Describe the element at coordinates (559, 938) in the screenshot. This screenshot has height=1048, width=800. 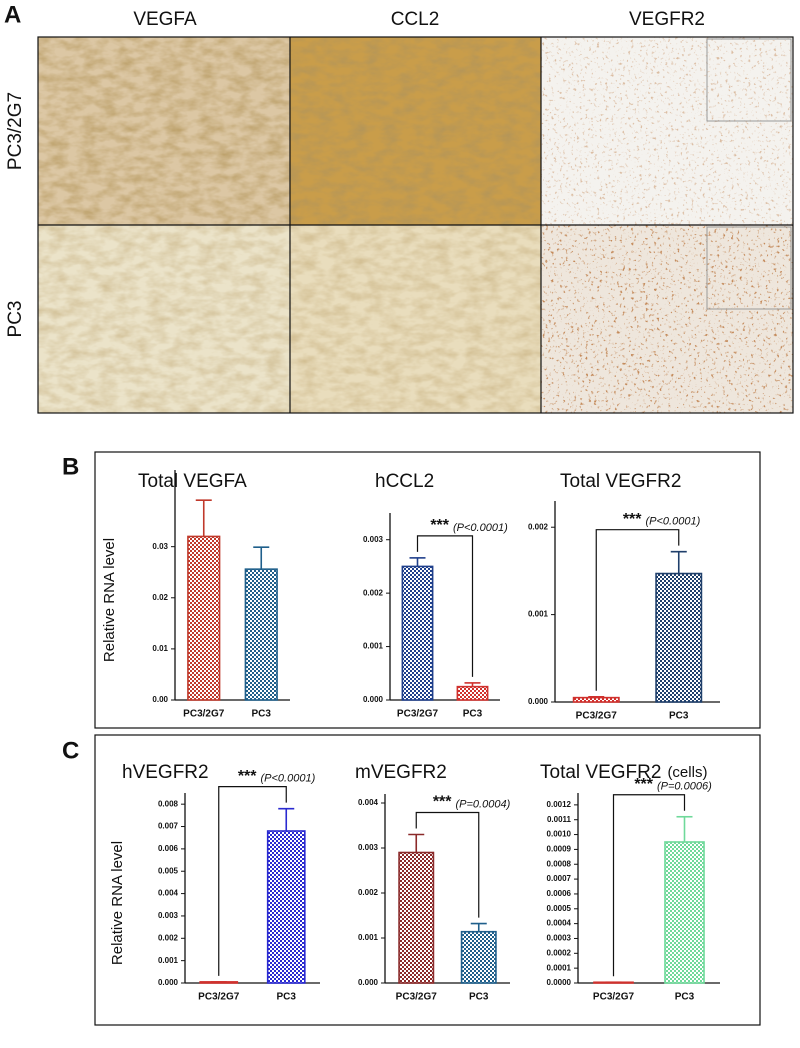
I see `y-tick-label: 0.0003` at that location.